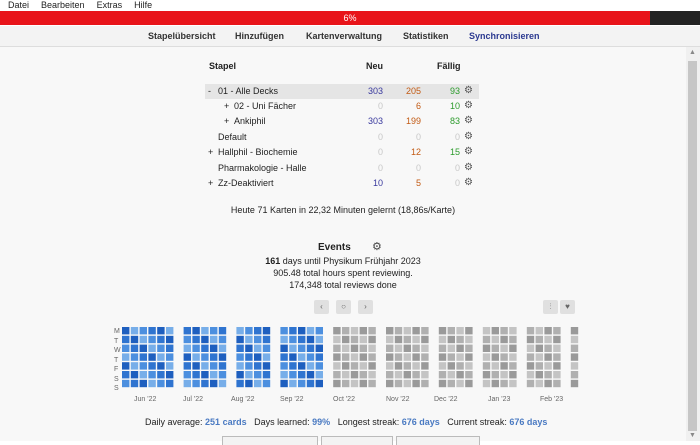  What do you see at coordinates (262, 168) in the screenshot?
I see `deck-name: Pharmakologie - Halle` at bounding box center [262, 168].